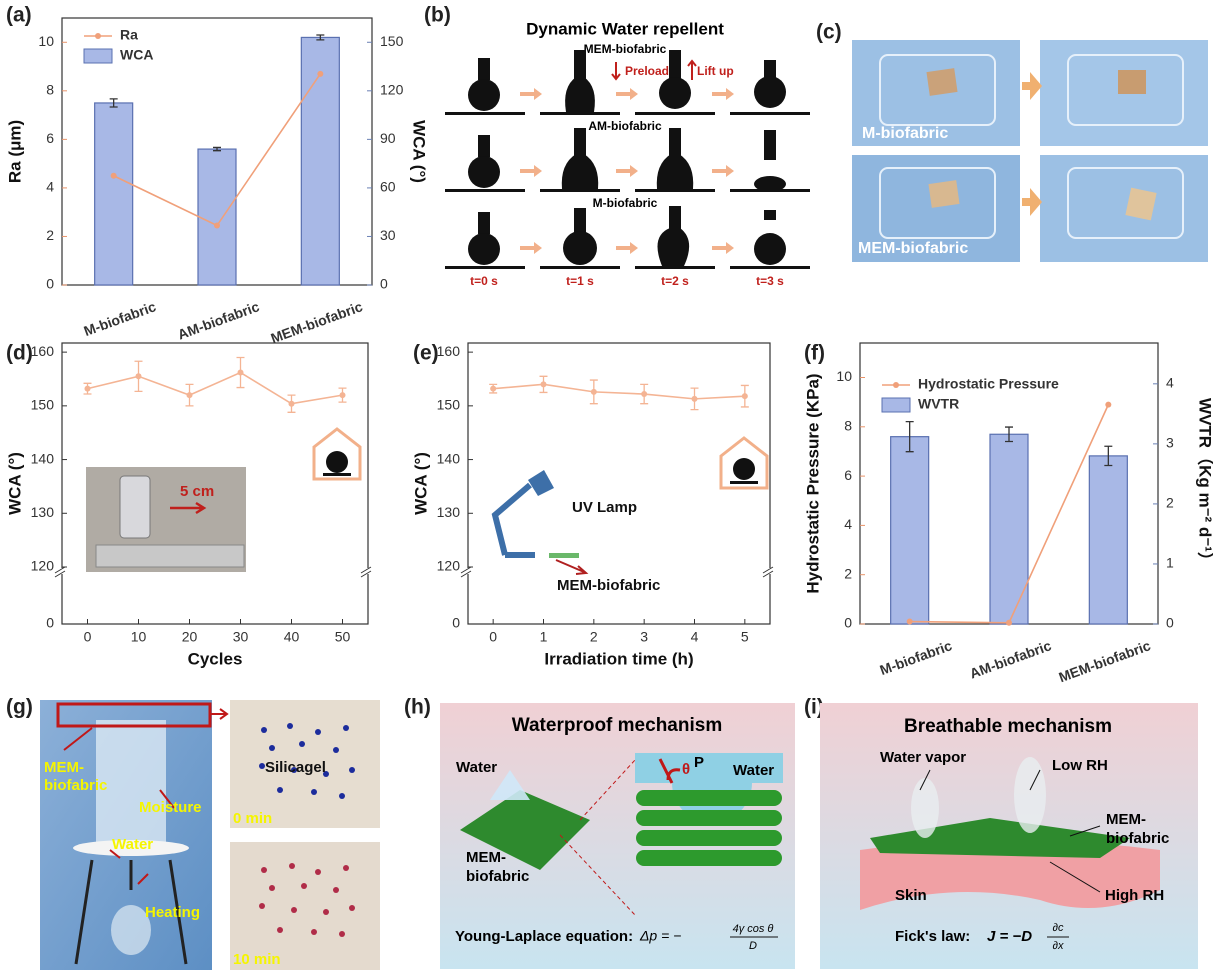  What do you see at coordinates (829, 32) in the screenshot?
I see `panel-label: (c)` at bounding box center [829, 32].